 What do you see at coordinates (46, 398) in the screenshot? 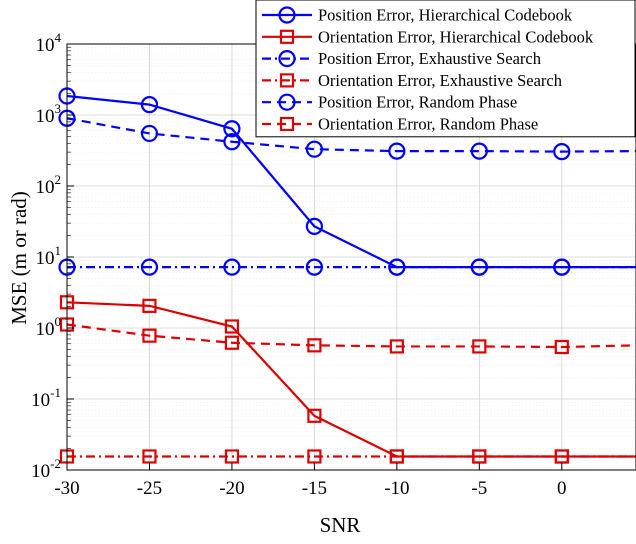
I see `y-tick-label: 10⁻¹` at bounding box center [46, 398].